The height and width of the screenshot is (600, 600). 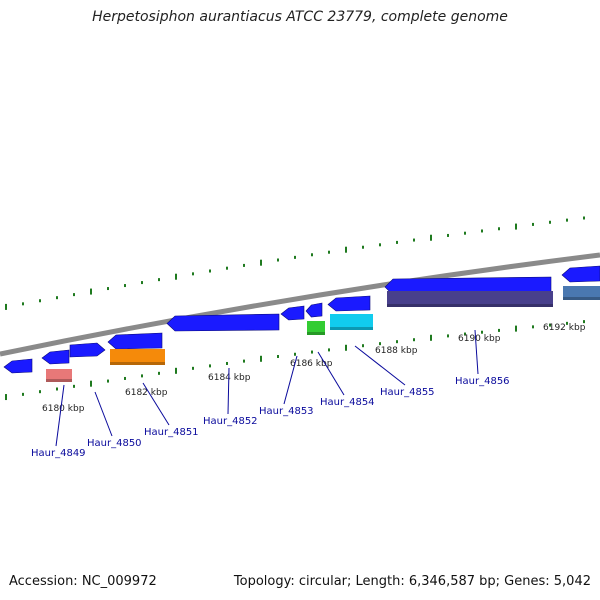 What do you see at coordinates (316, 333) in the screenshot?
I see `gene-box-haur-4854-shadow` at bounding box center [316, 333].